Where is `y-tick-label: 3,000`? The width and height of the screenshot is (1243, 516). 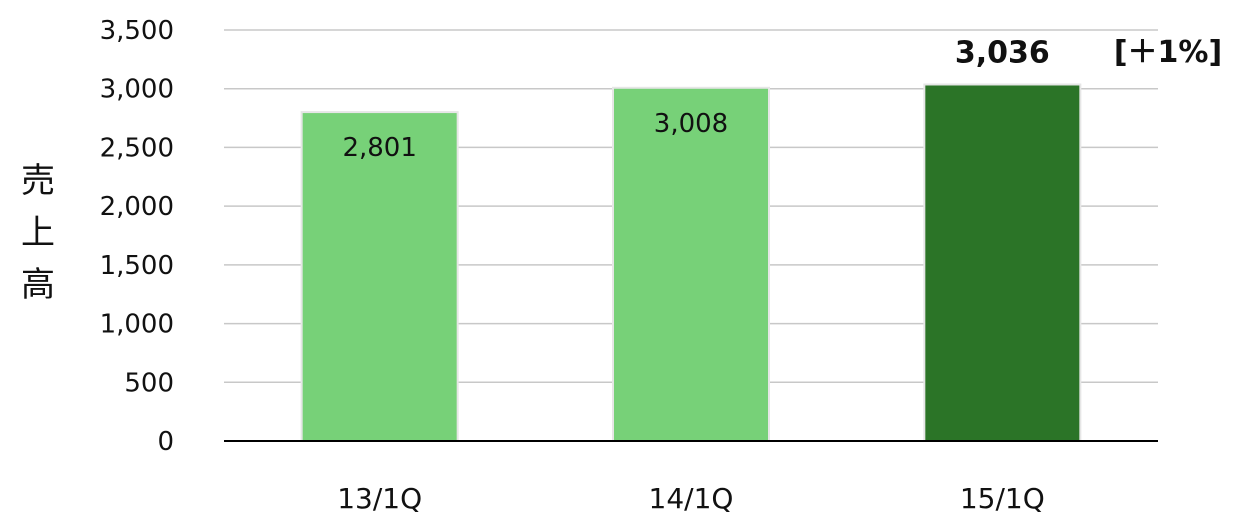 y-tick-label: 3,000 is located at coordinates (137, 90).